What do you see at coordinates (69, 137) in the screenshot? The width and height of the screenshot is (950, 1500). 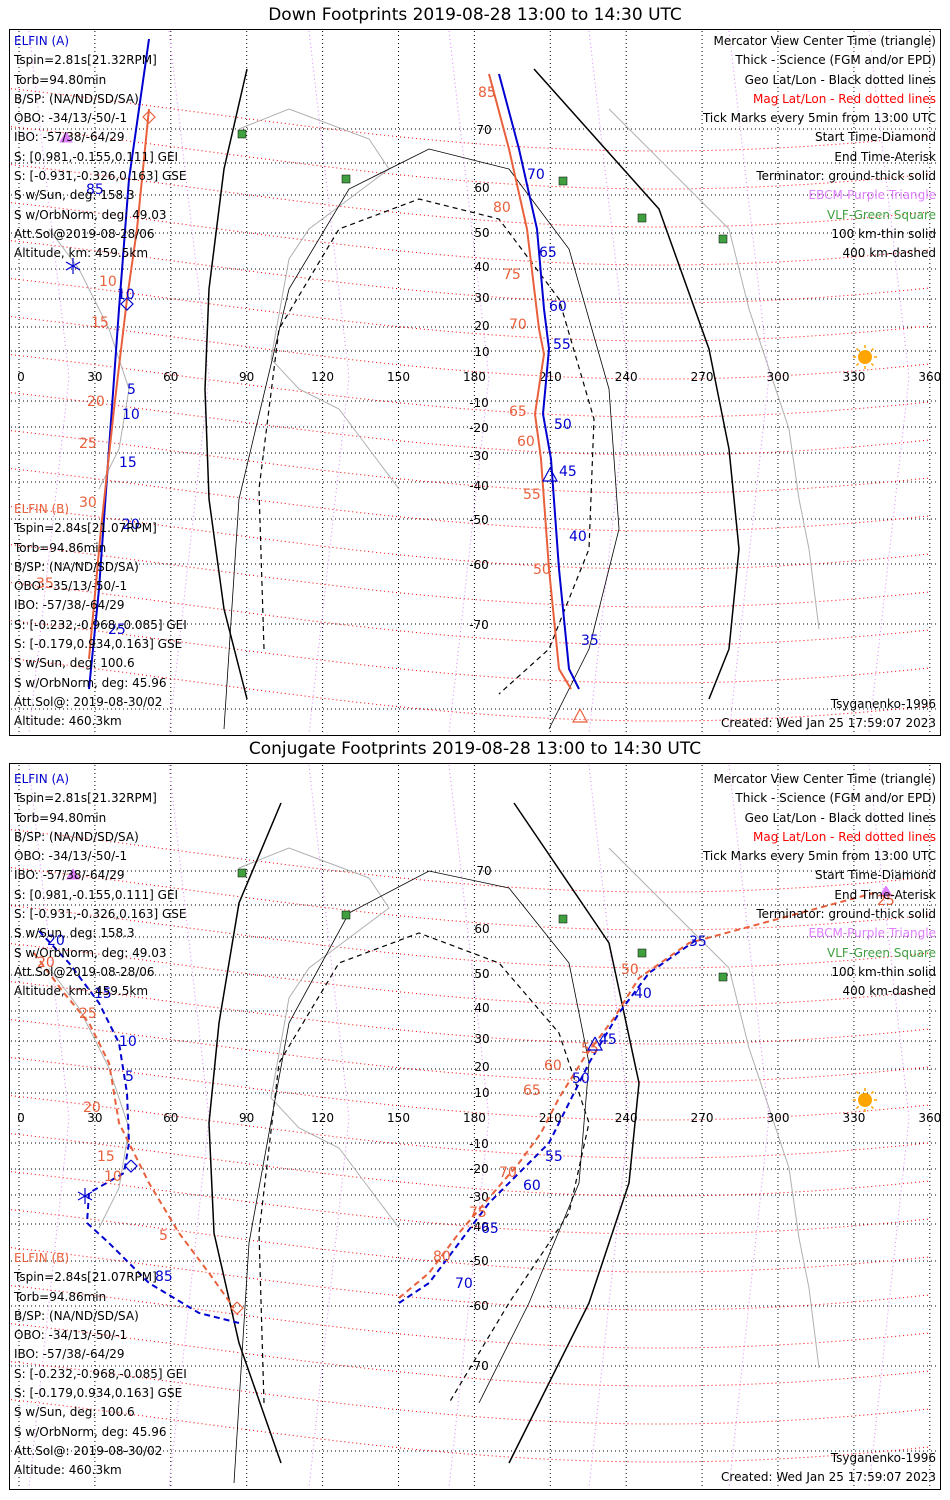 I see `info-line: IBO: -57/38/-64/29` at bounding box center [69, 137].